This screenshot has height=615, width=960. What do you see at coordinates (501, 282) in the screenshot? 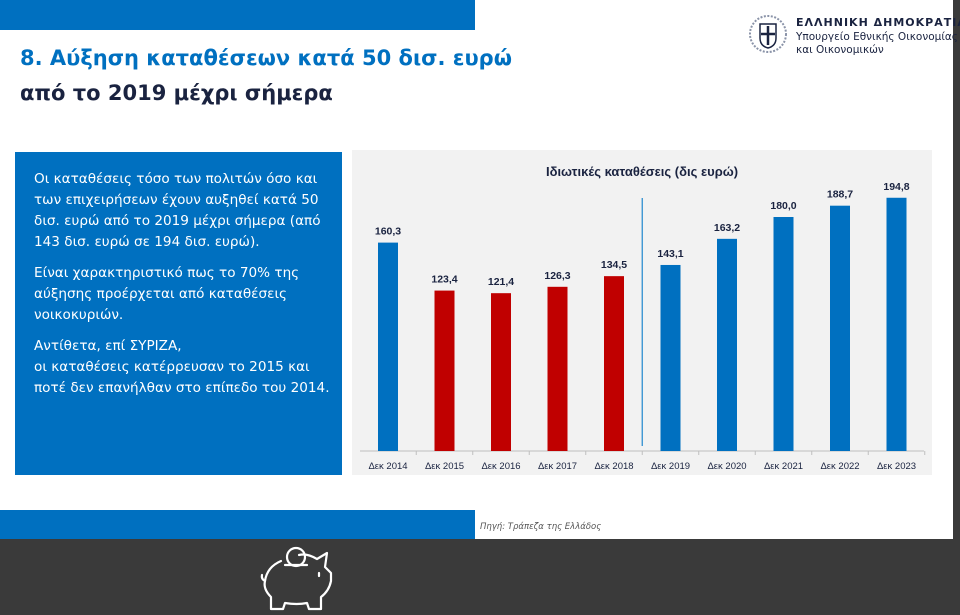
I see `data-label: 121,4` at bounding box center [501, 282].